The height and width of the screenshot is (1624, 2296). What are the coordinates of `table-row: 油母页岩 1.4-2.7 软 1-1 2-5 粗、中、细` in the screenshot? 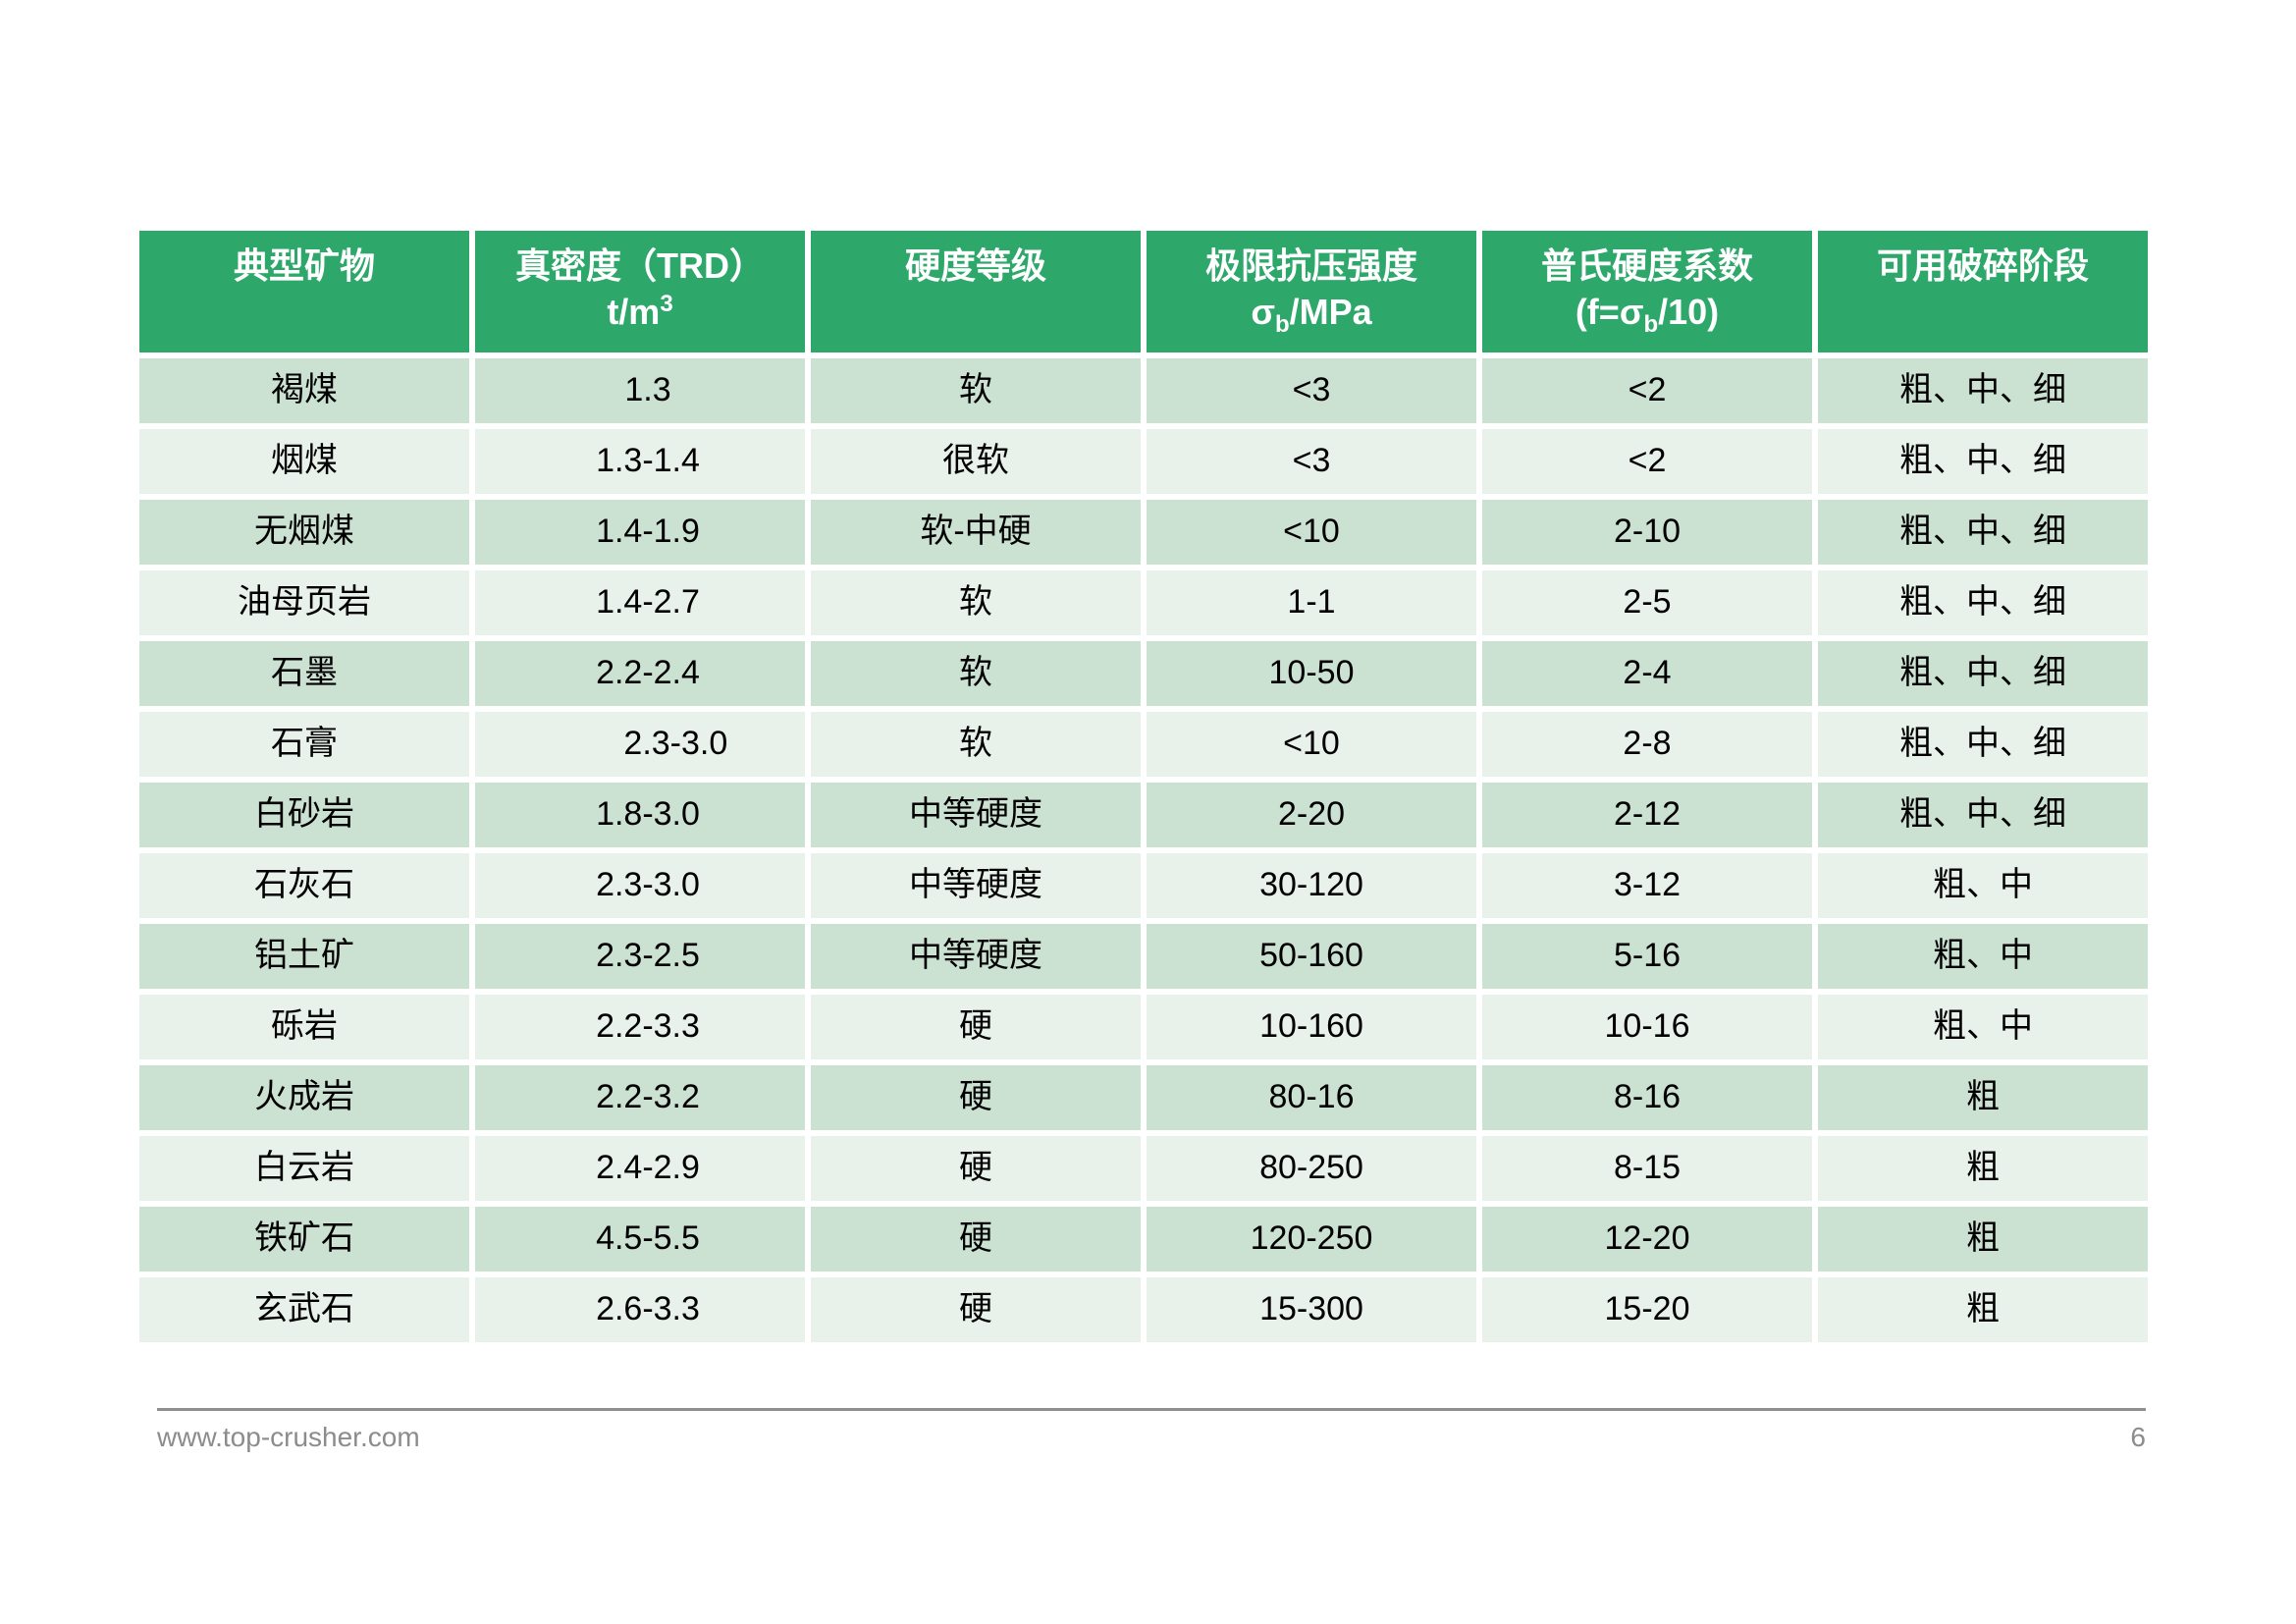 It's located at (1143, 602).